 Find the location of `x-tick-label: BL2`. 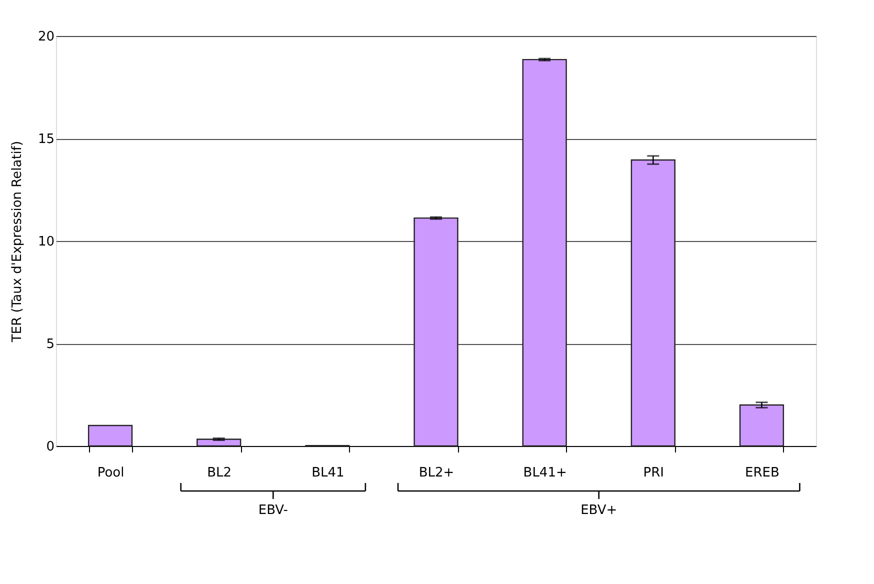

x-tick-label: BL2 is located at coordinates (219, 473).